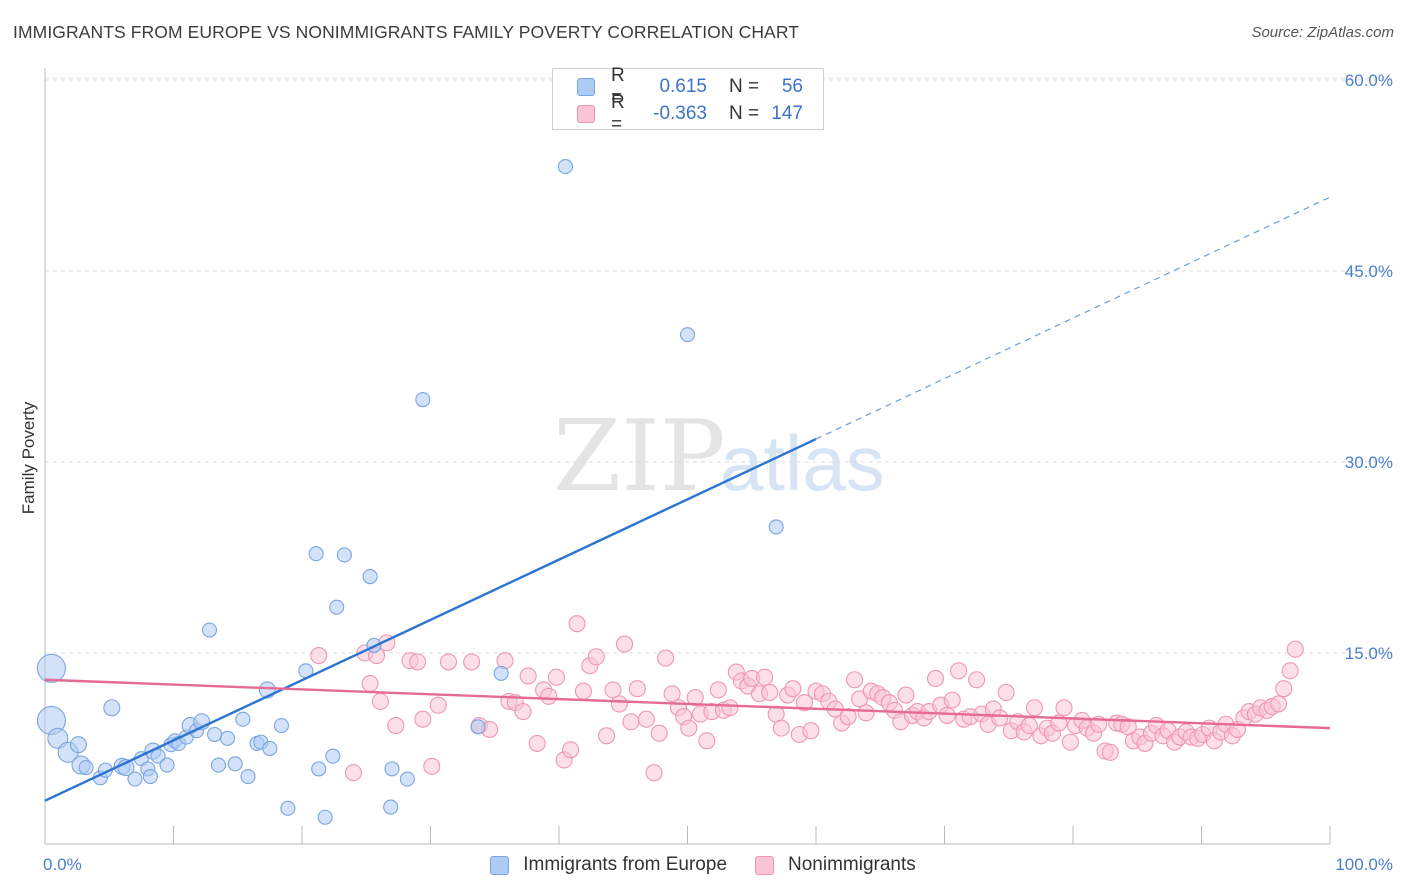 This screenshot has height=892, width=1406. I want to click on legend-r-value: 0.615, so click(683, 86).